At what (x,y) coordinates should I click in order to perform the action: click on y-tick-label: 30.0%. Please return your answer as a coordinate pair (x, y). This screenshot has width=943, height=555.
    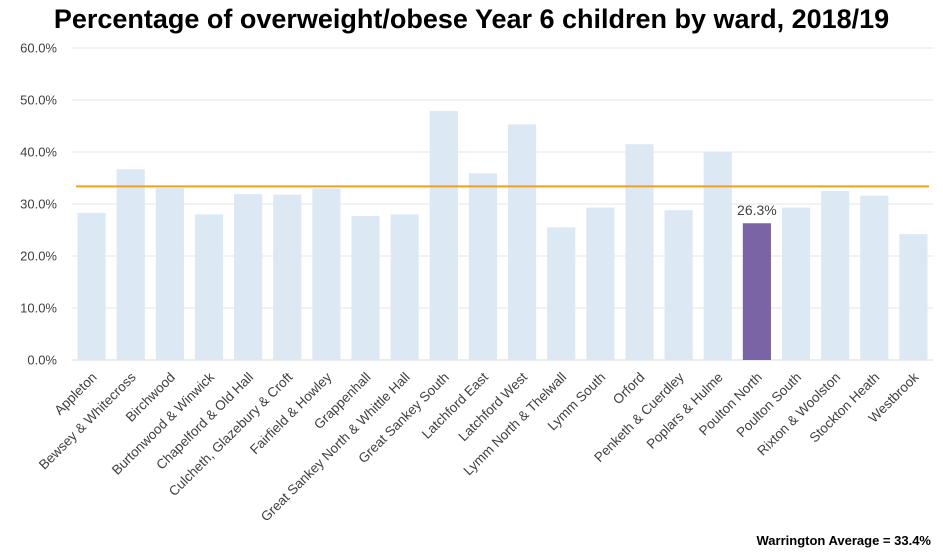
    Looking at the image, I should click on (38, 204).